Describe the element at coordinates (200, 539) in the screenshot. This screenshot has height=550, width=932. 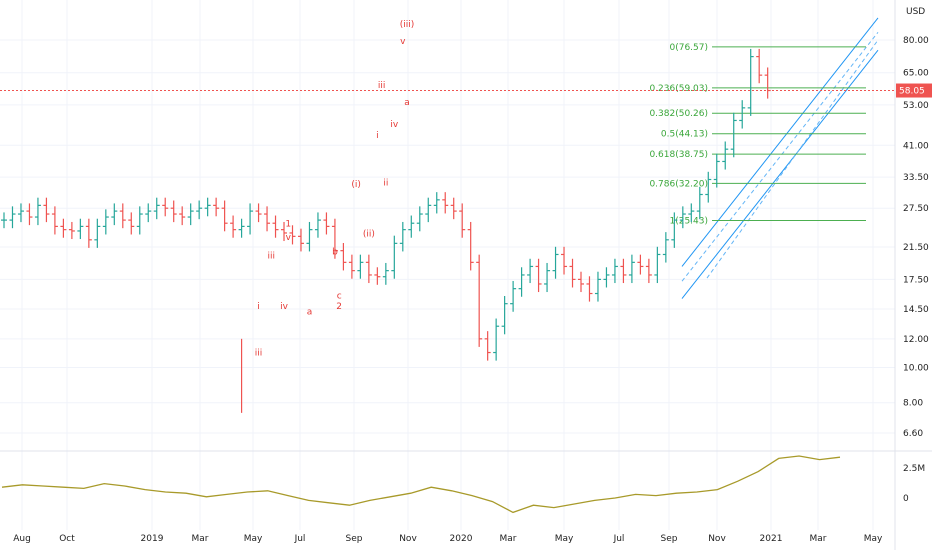
I see `time-tick-label: Mar` at that location.